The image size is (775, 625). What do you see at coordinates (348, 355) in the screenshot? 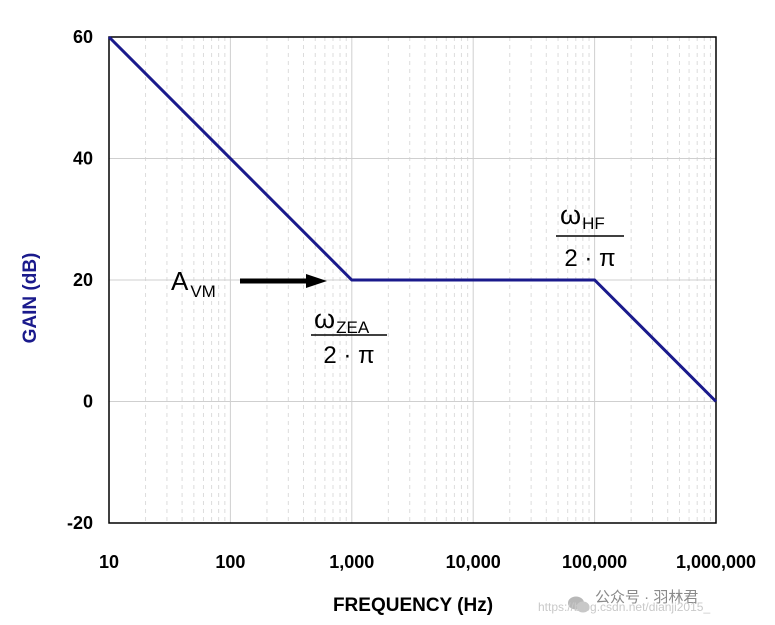
I see `zea-denominator: 2 · π` at bounding box center [348, 355].